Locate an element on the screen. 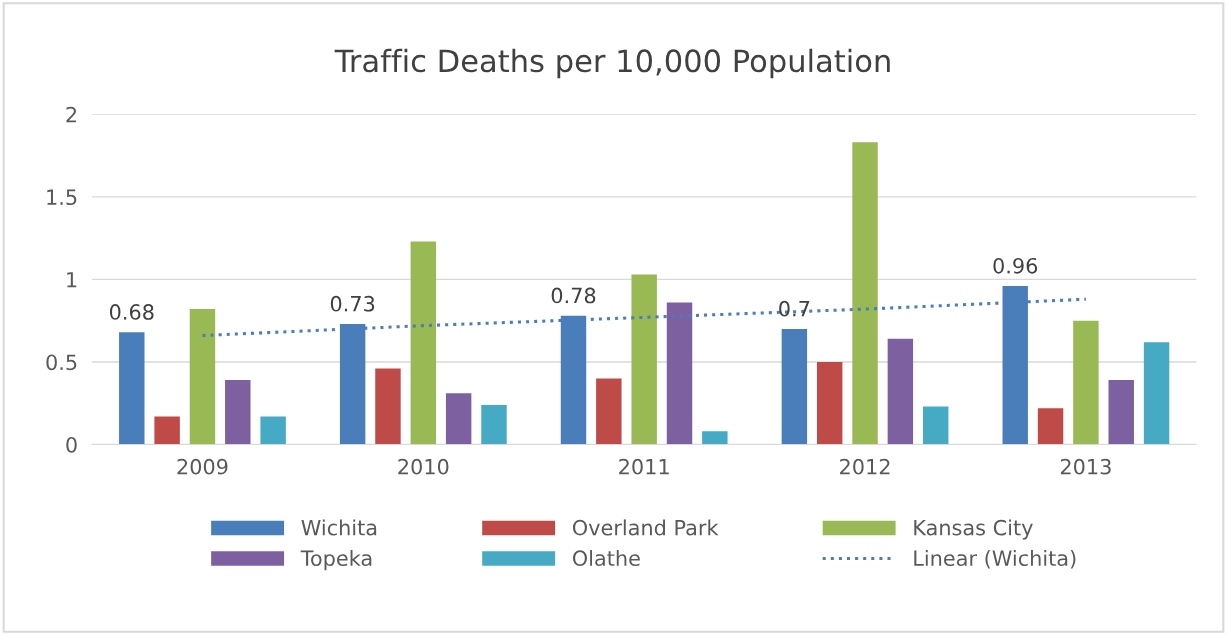 The height and width of the screenshot is (635, 1227). data-label: 0.7 is located at coordinates (794, 308).